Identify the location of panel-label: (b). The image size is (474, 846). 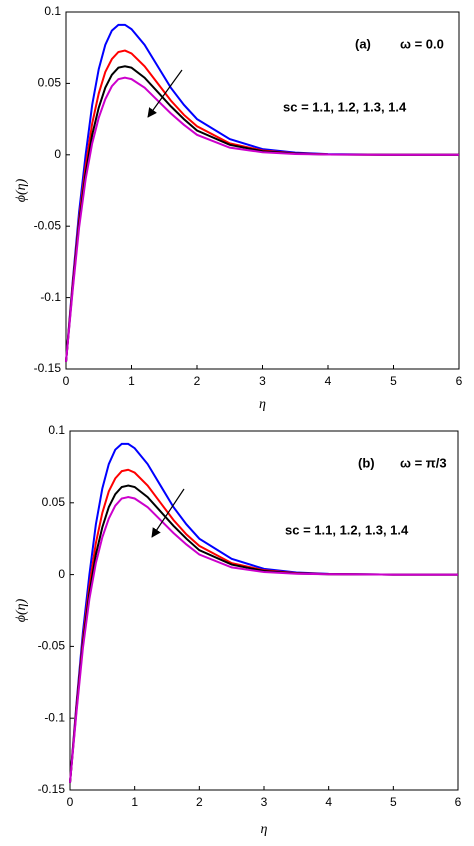
(366, 462).